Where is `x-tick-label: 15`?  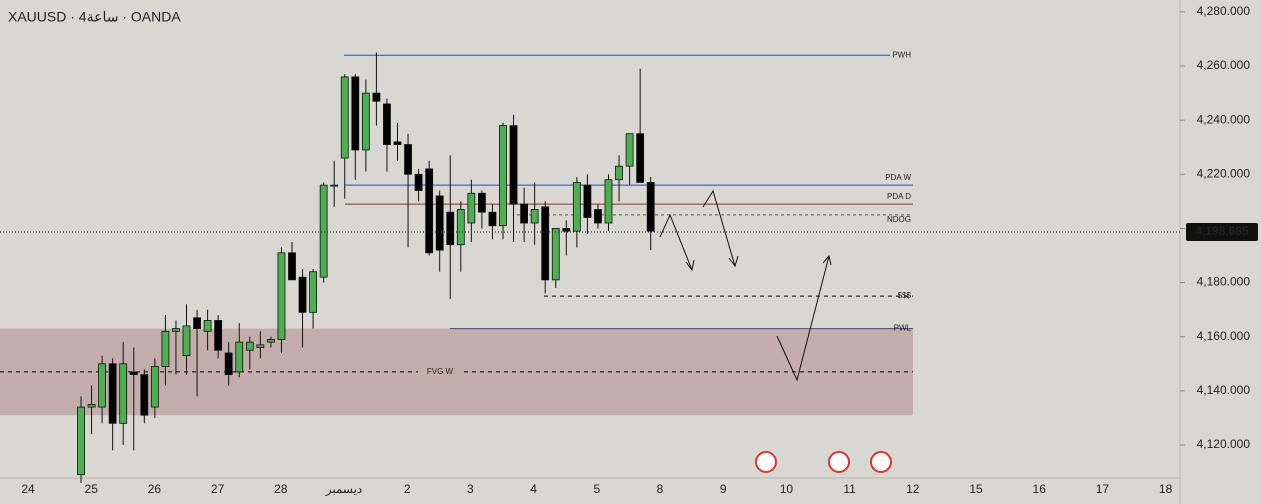 x-tick-label: 15 is located at coordinates (976, 489).